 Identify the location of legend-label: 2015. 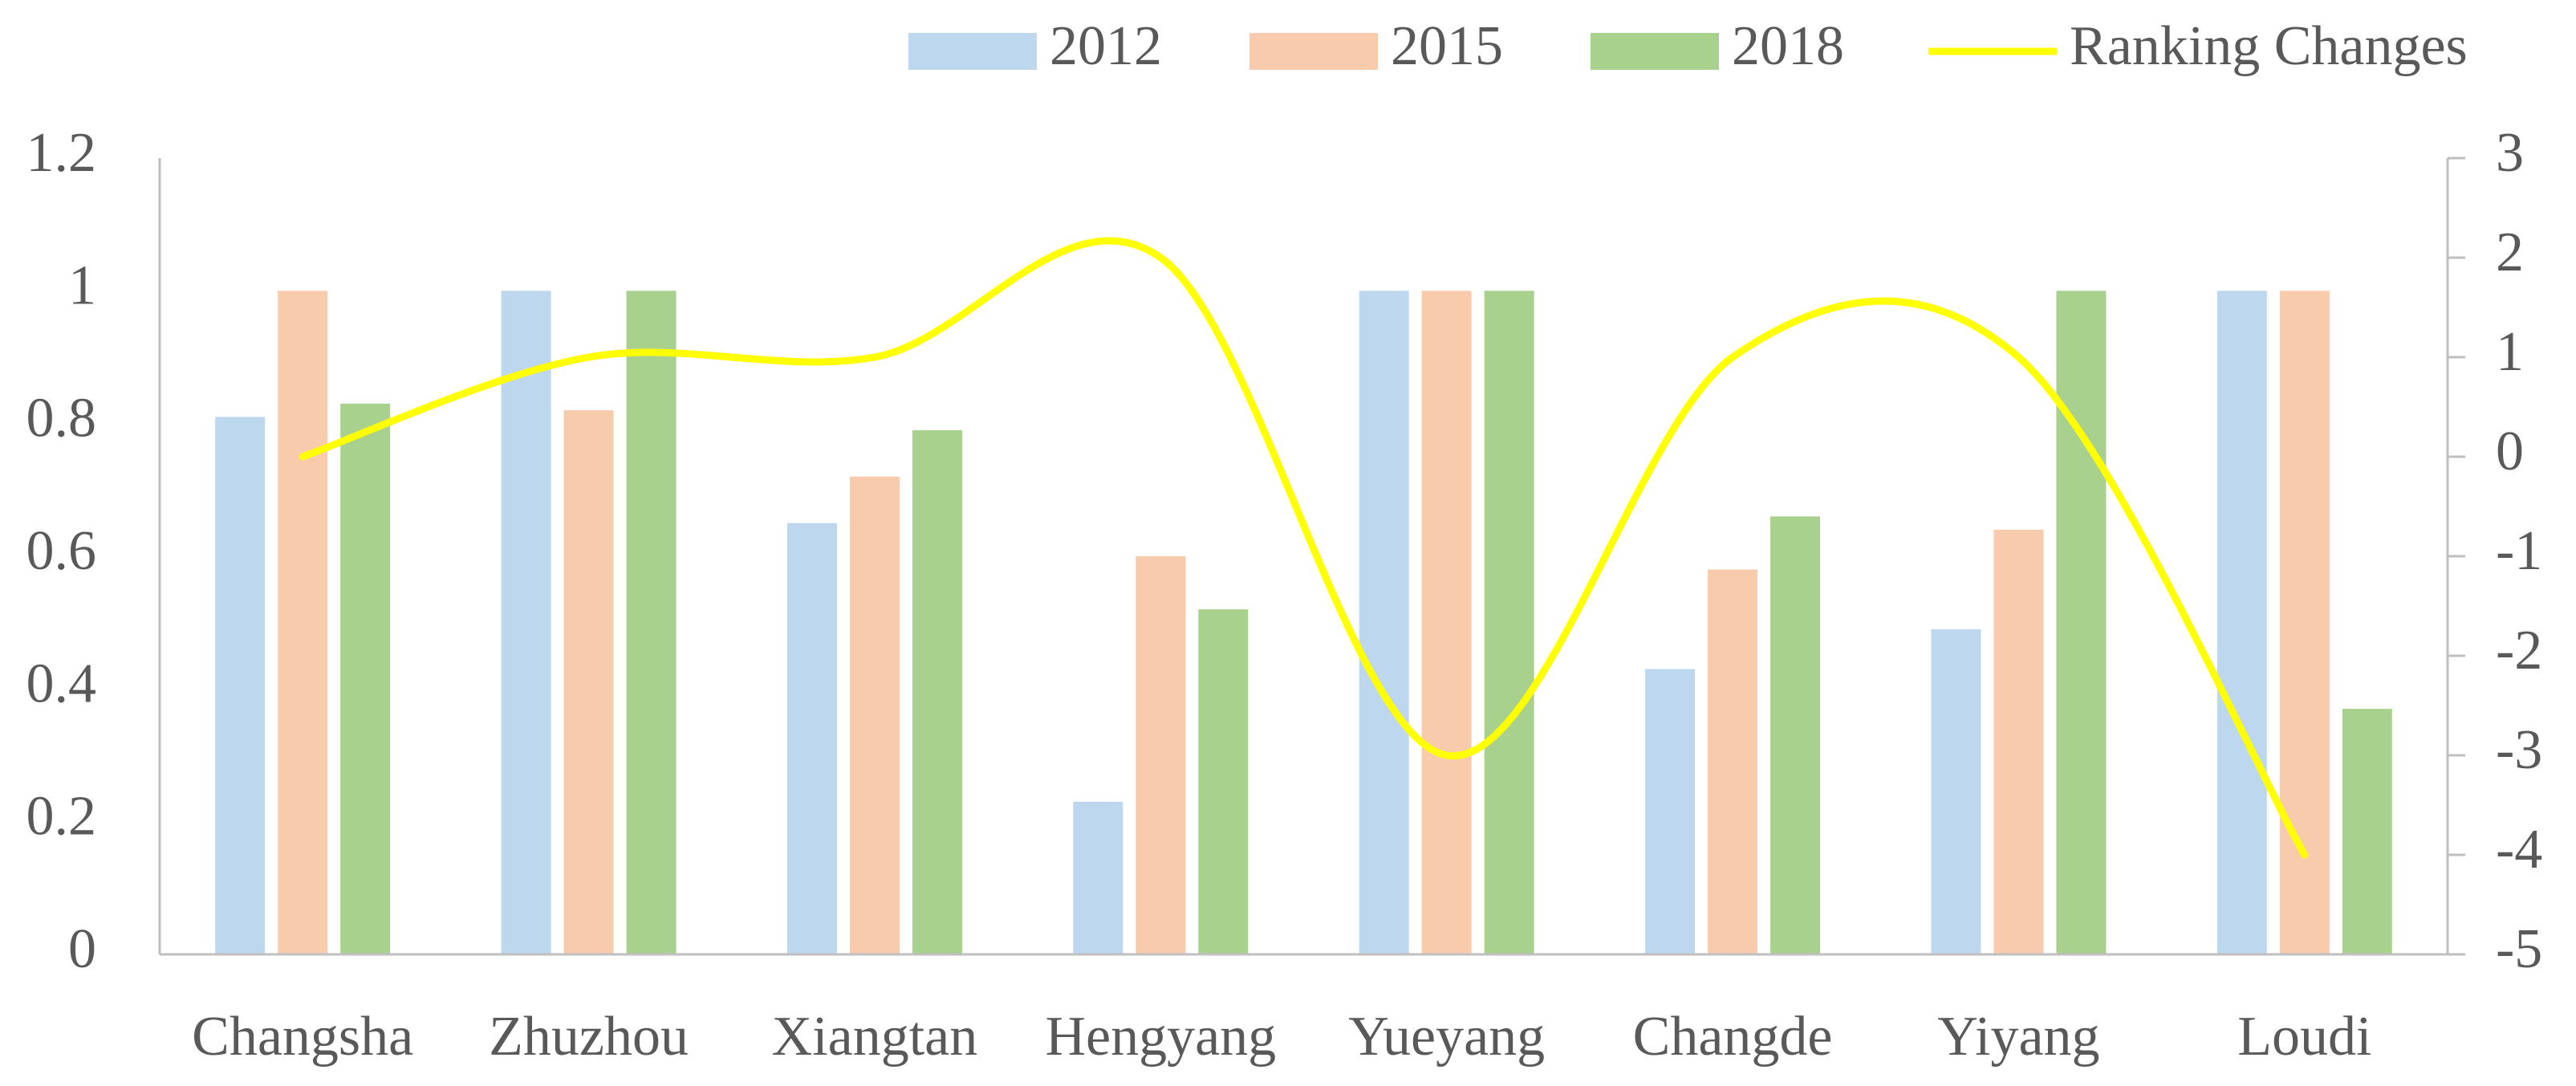
(1447, 46).